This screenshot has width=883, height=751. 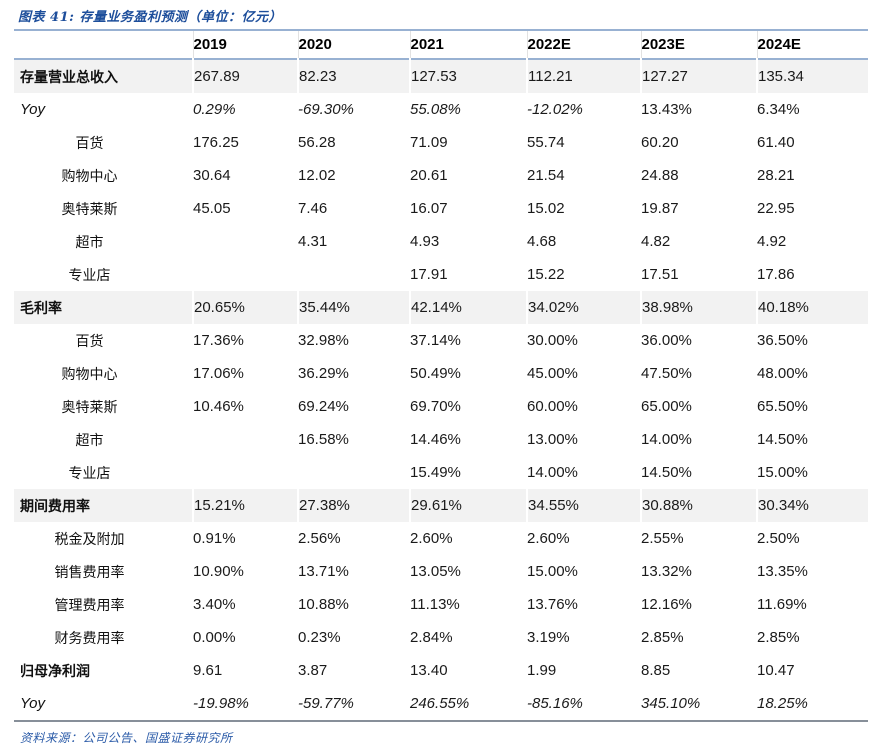 What do you see at coordinates (546, 175) in the screenshot?
I see `value-cell: 21.54` at bounding box center [546, 175].